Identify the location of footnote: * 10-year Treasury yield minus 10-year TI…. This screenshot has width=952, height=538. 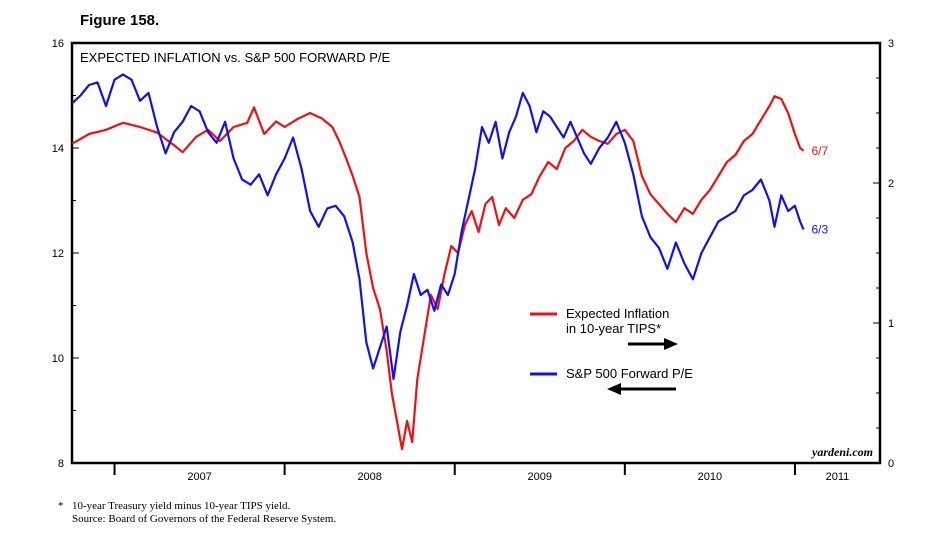
(197, 513).